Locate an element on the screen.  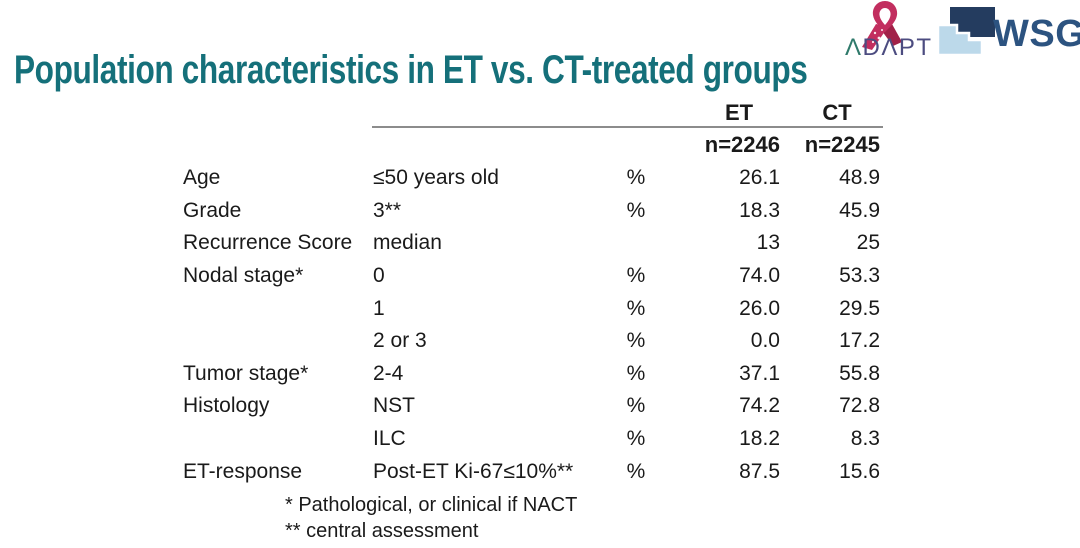
row-characteristic: Tumor stage* is located at coordinates (246, 373).